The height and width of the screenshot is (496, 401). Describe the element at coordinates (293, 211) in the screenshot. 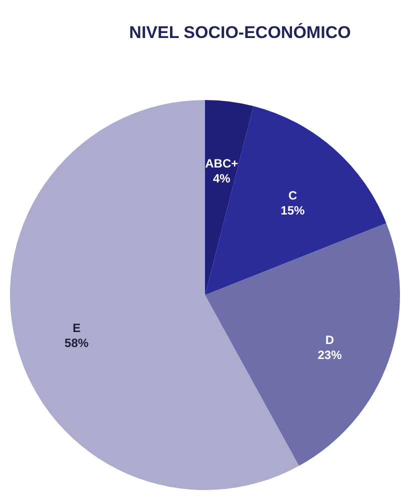

I see `data-label: 15%` at that location.